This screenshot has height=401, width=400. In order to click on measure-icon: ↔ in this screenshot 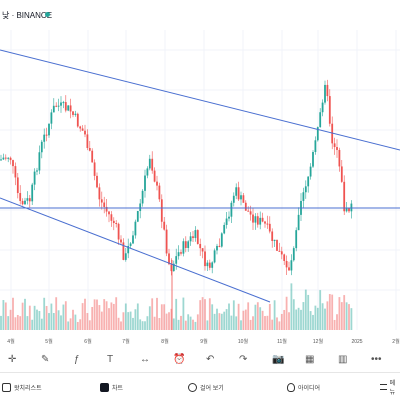, I will do `click(145, 359)`.